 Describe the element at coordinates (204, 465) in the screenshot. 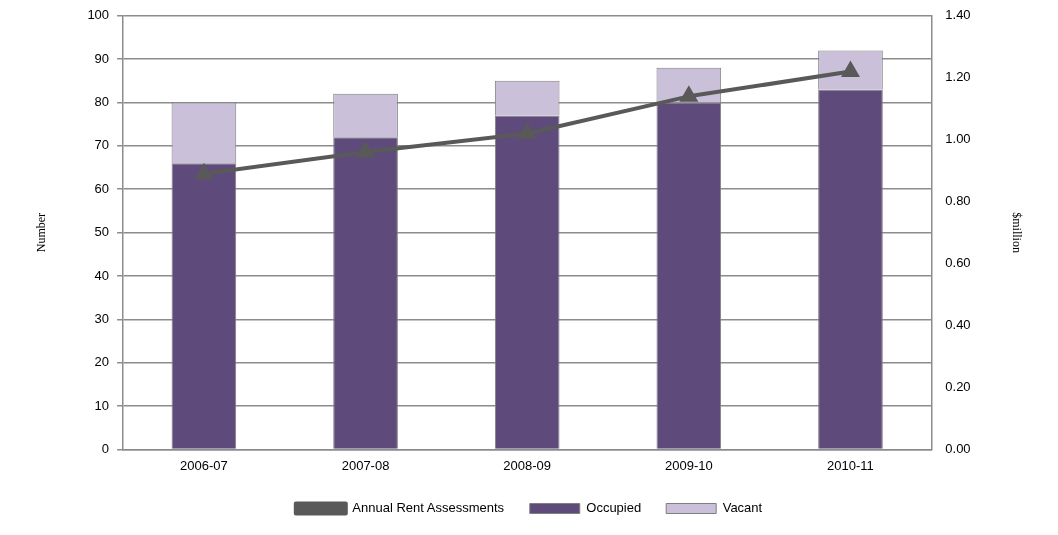

I see `x-tick-label: 2006-07` at that location.